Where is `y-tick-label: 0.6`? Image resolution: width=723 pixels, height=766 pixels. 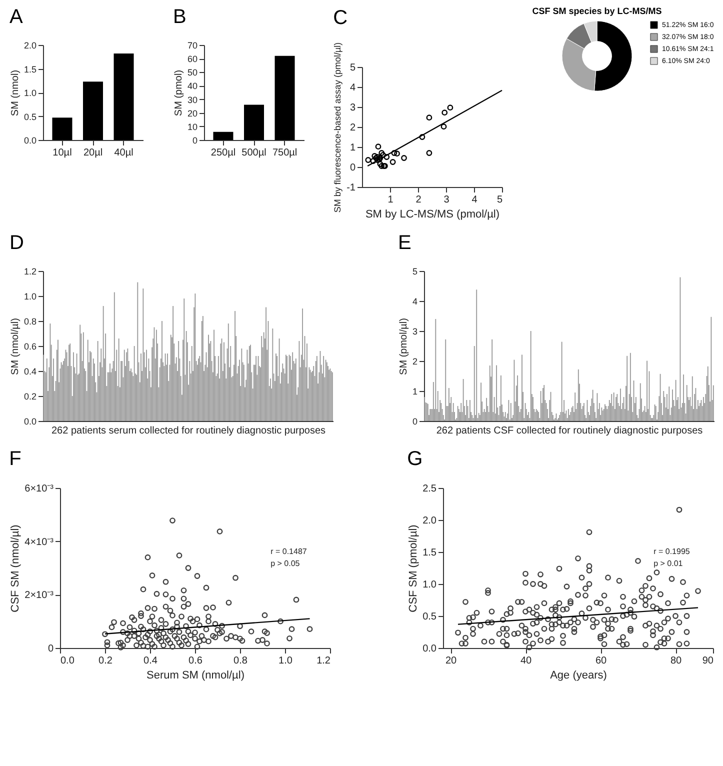 y-tick-label: 0.6 is located at coordinates (30, 347).